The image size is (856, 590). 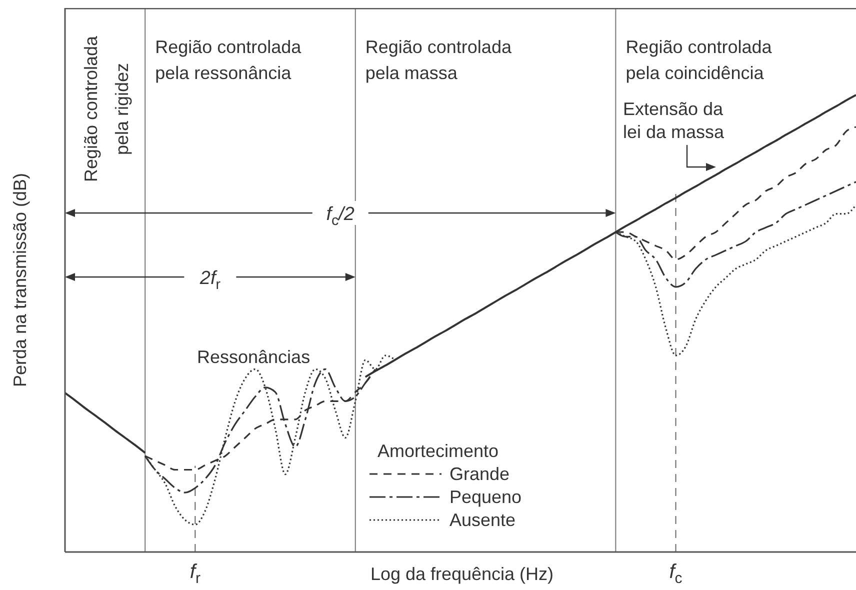 I want to click on legend-title: Amortecimento, so click(x=438, y=451).